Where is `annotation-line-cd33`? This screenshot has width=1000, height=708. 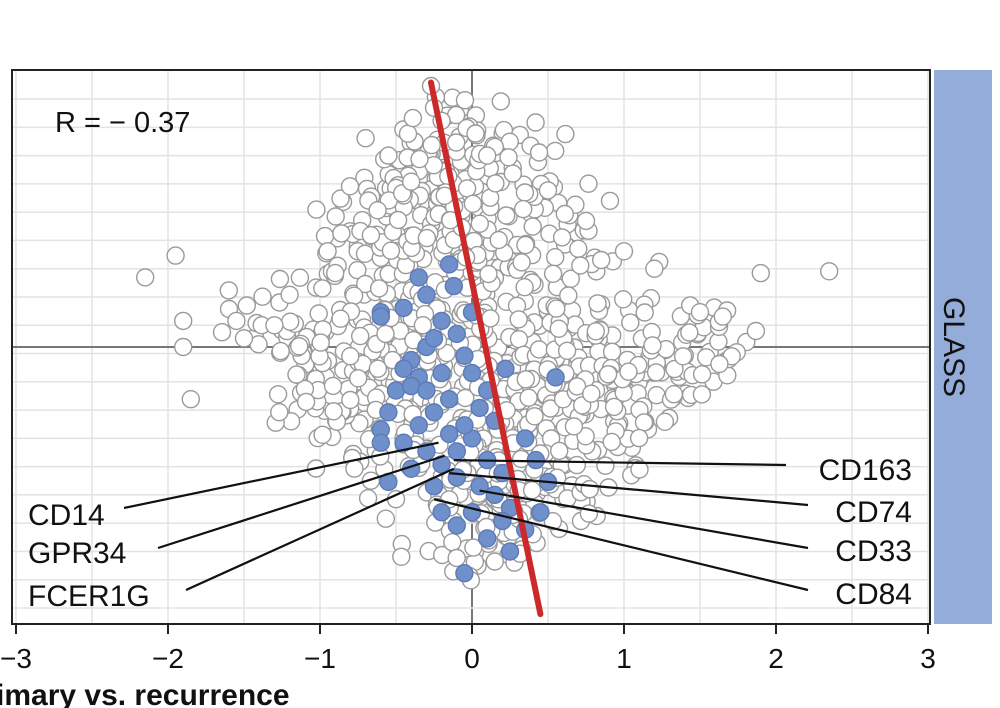
annotation-line-cd33 is located at coordinates (644, 519).